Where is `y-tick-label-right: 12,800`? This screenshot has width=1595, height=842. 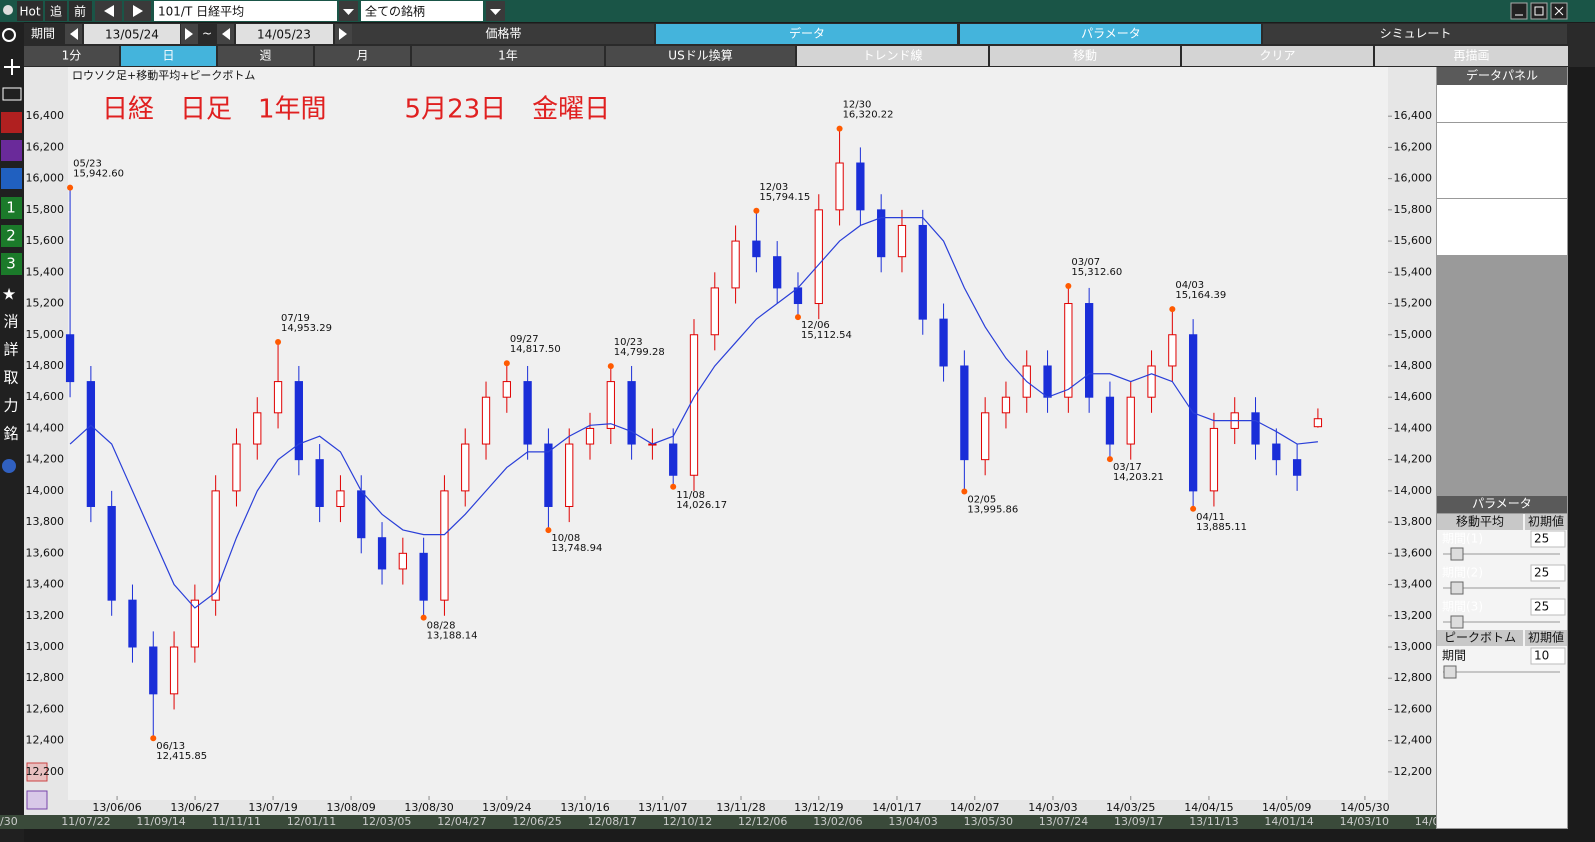 y-tick-label-right: 12,800 is located at coordinates (1413, 677).